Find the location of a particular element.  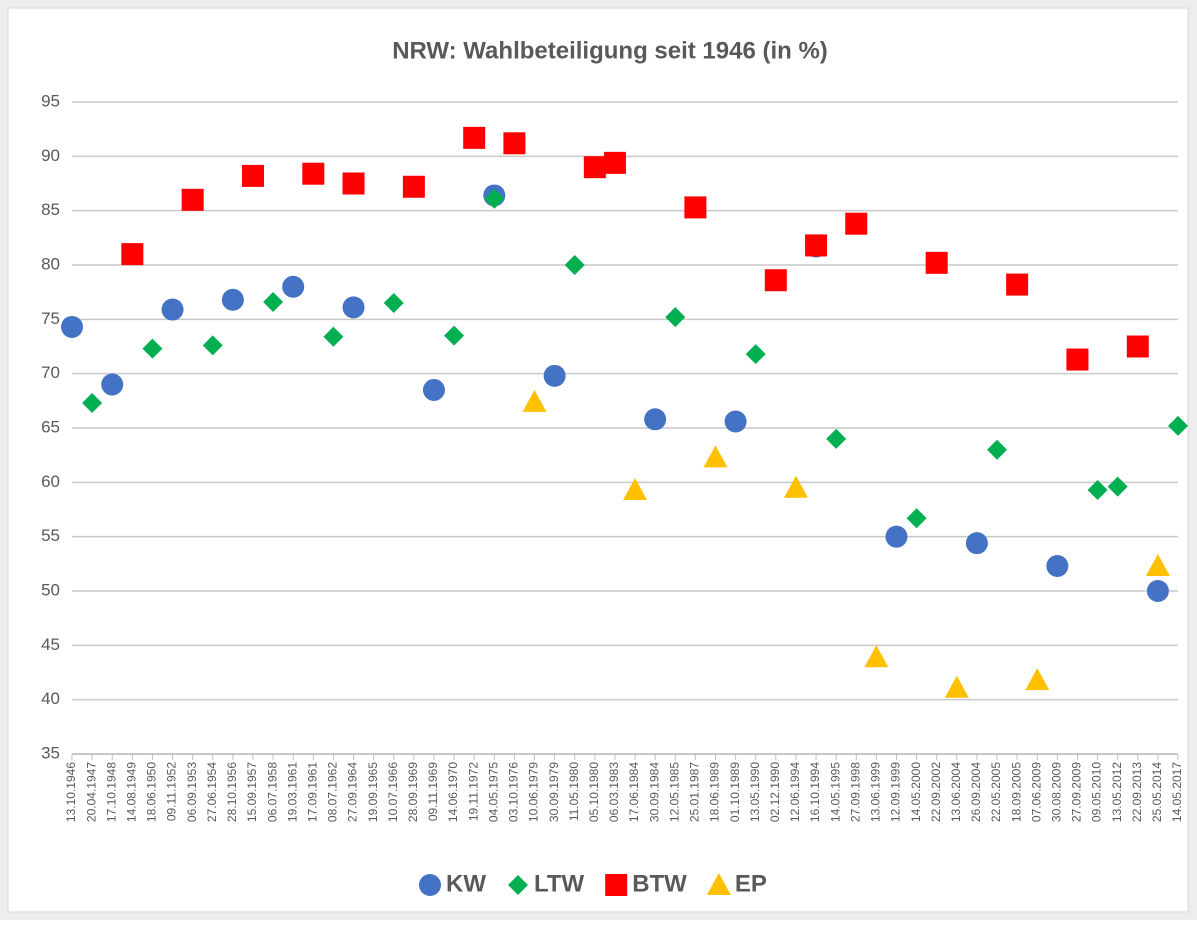

x-tick-label: 12.05.1985 is located at coordinates (674, 792).